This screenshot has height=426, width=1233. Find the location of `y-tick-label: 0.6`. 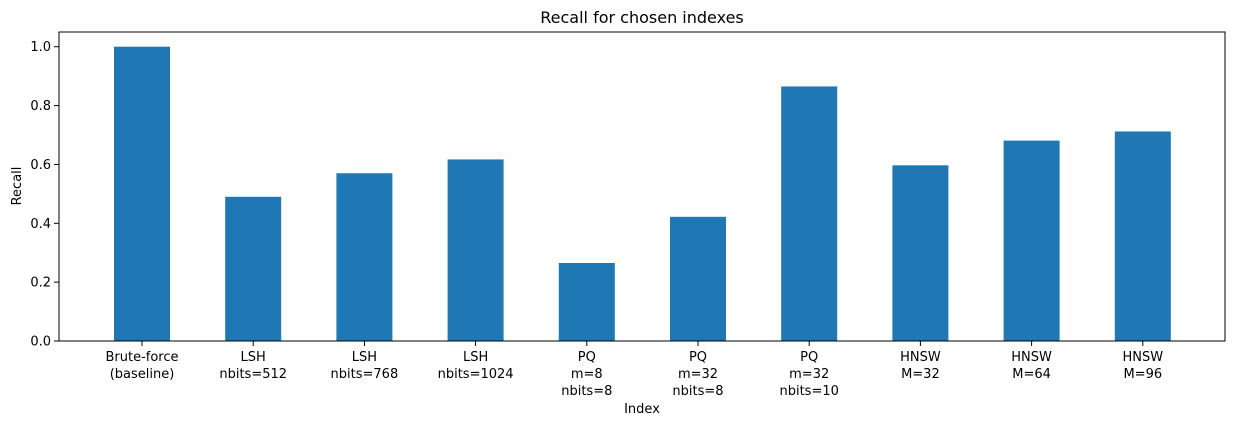

y-tick-label: 0.6 is located at coordinates (40, 165).